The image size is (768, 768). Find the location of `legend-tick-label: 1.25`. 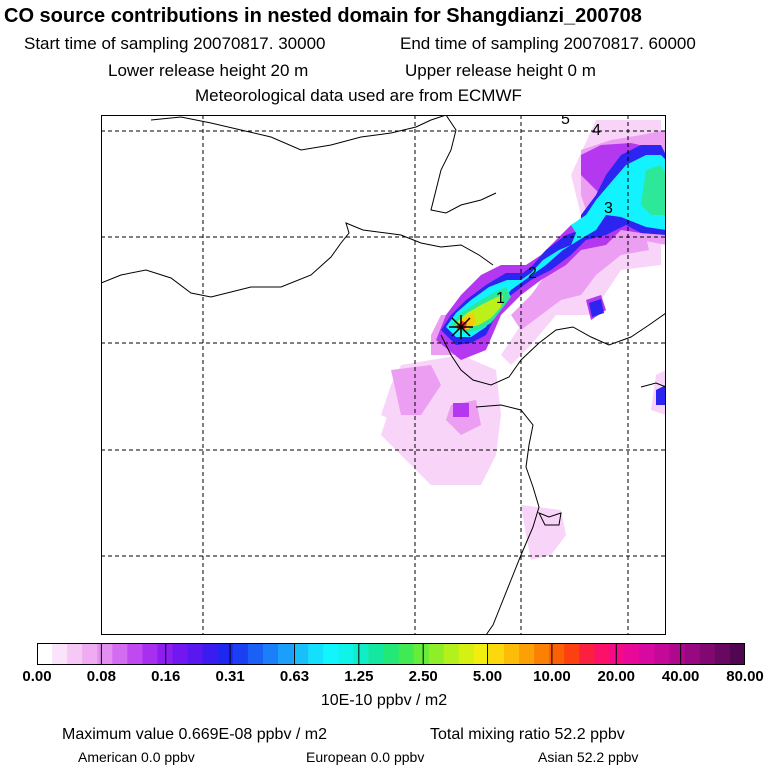

legend-tick-label: 1.25 is located at coordinates (359, 676).